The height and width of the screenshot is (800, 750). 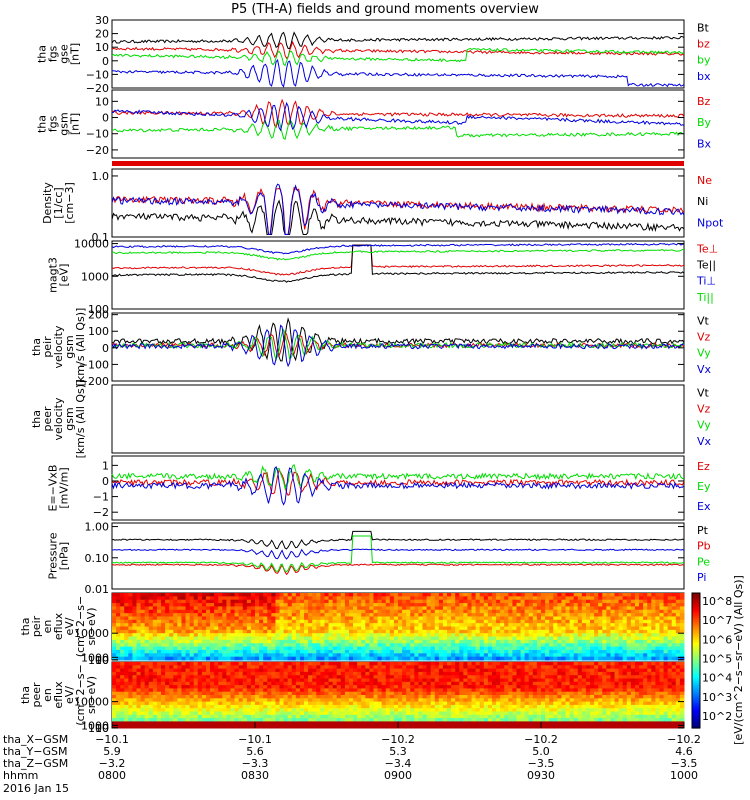 I want to click on panel-frame, so click(x=398, y=419).